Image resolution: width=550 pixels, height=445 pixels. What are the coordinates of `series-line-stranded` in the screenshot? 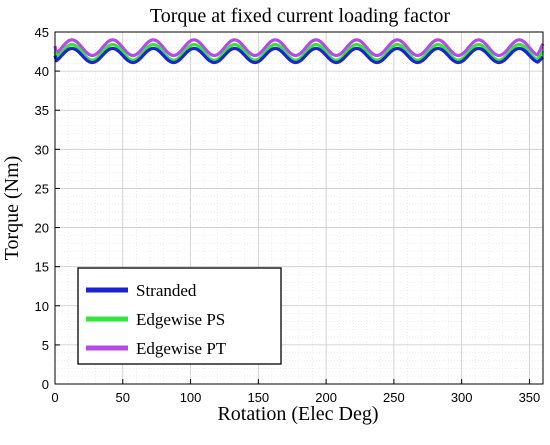 It's located at (299, 55).